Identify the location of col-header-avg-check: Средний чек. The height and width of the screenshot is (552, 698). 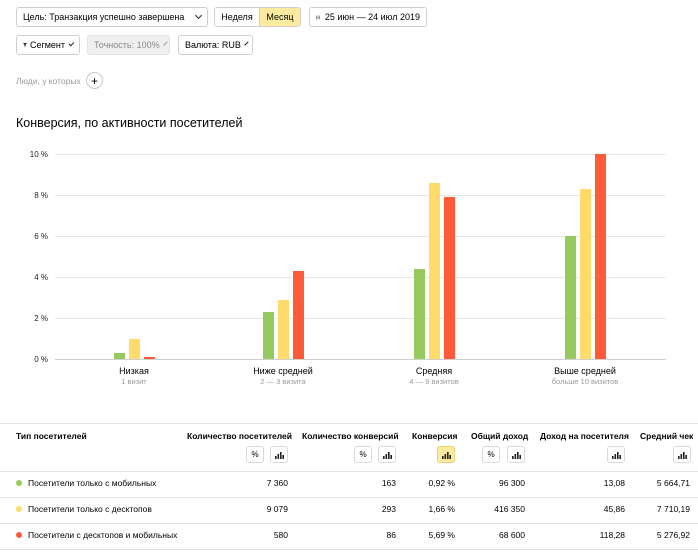
(667, 436).